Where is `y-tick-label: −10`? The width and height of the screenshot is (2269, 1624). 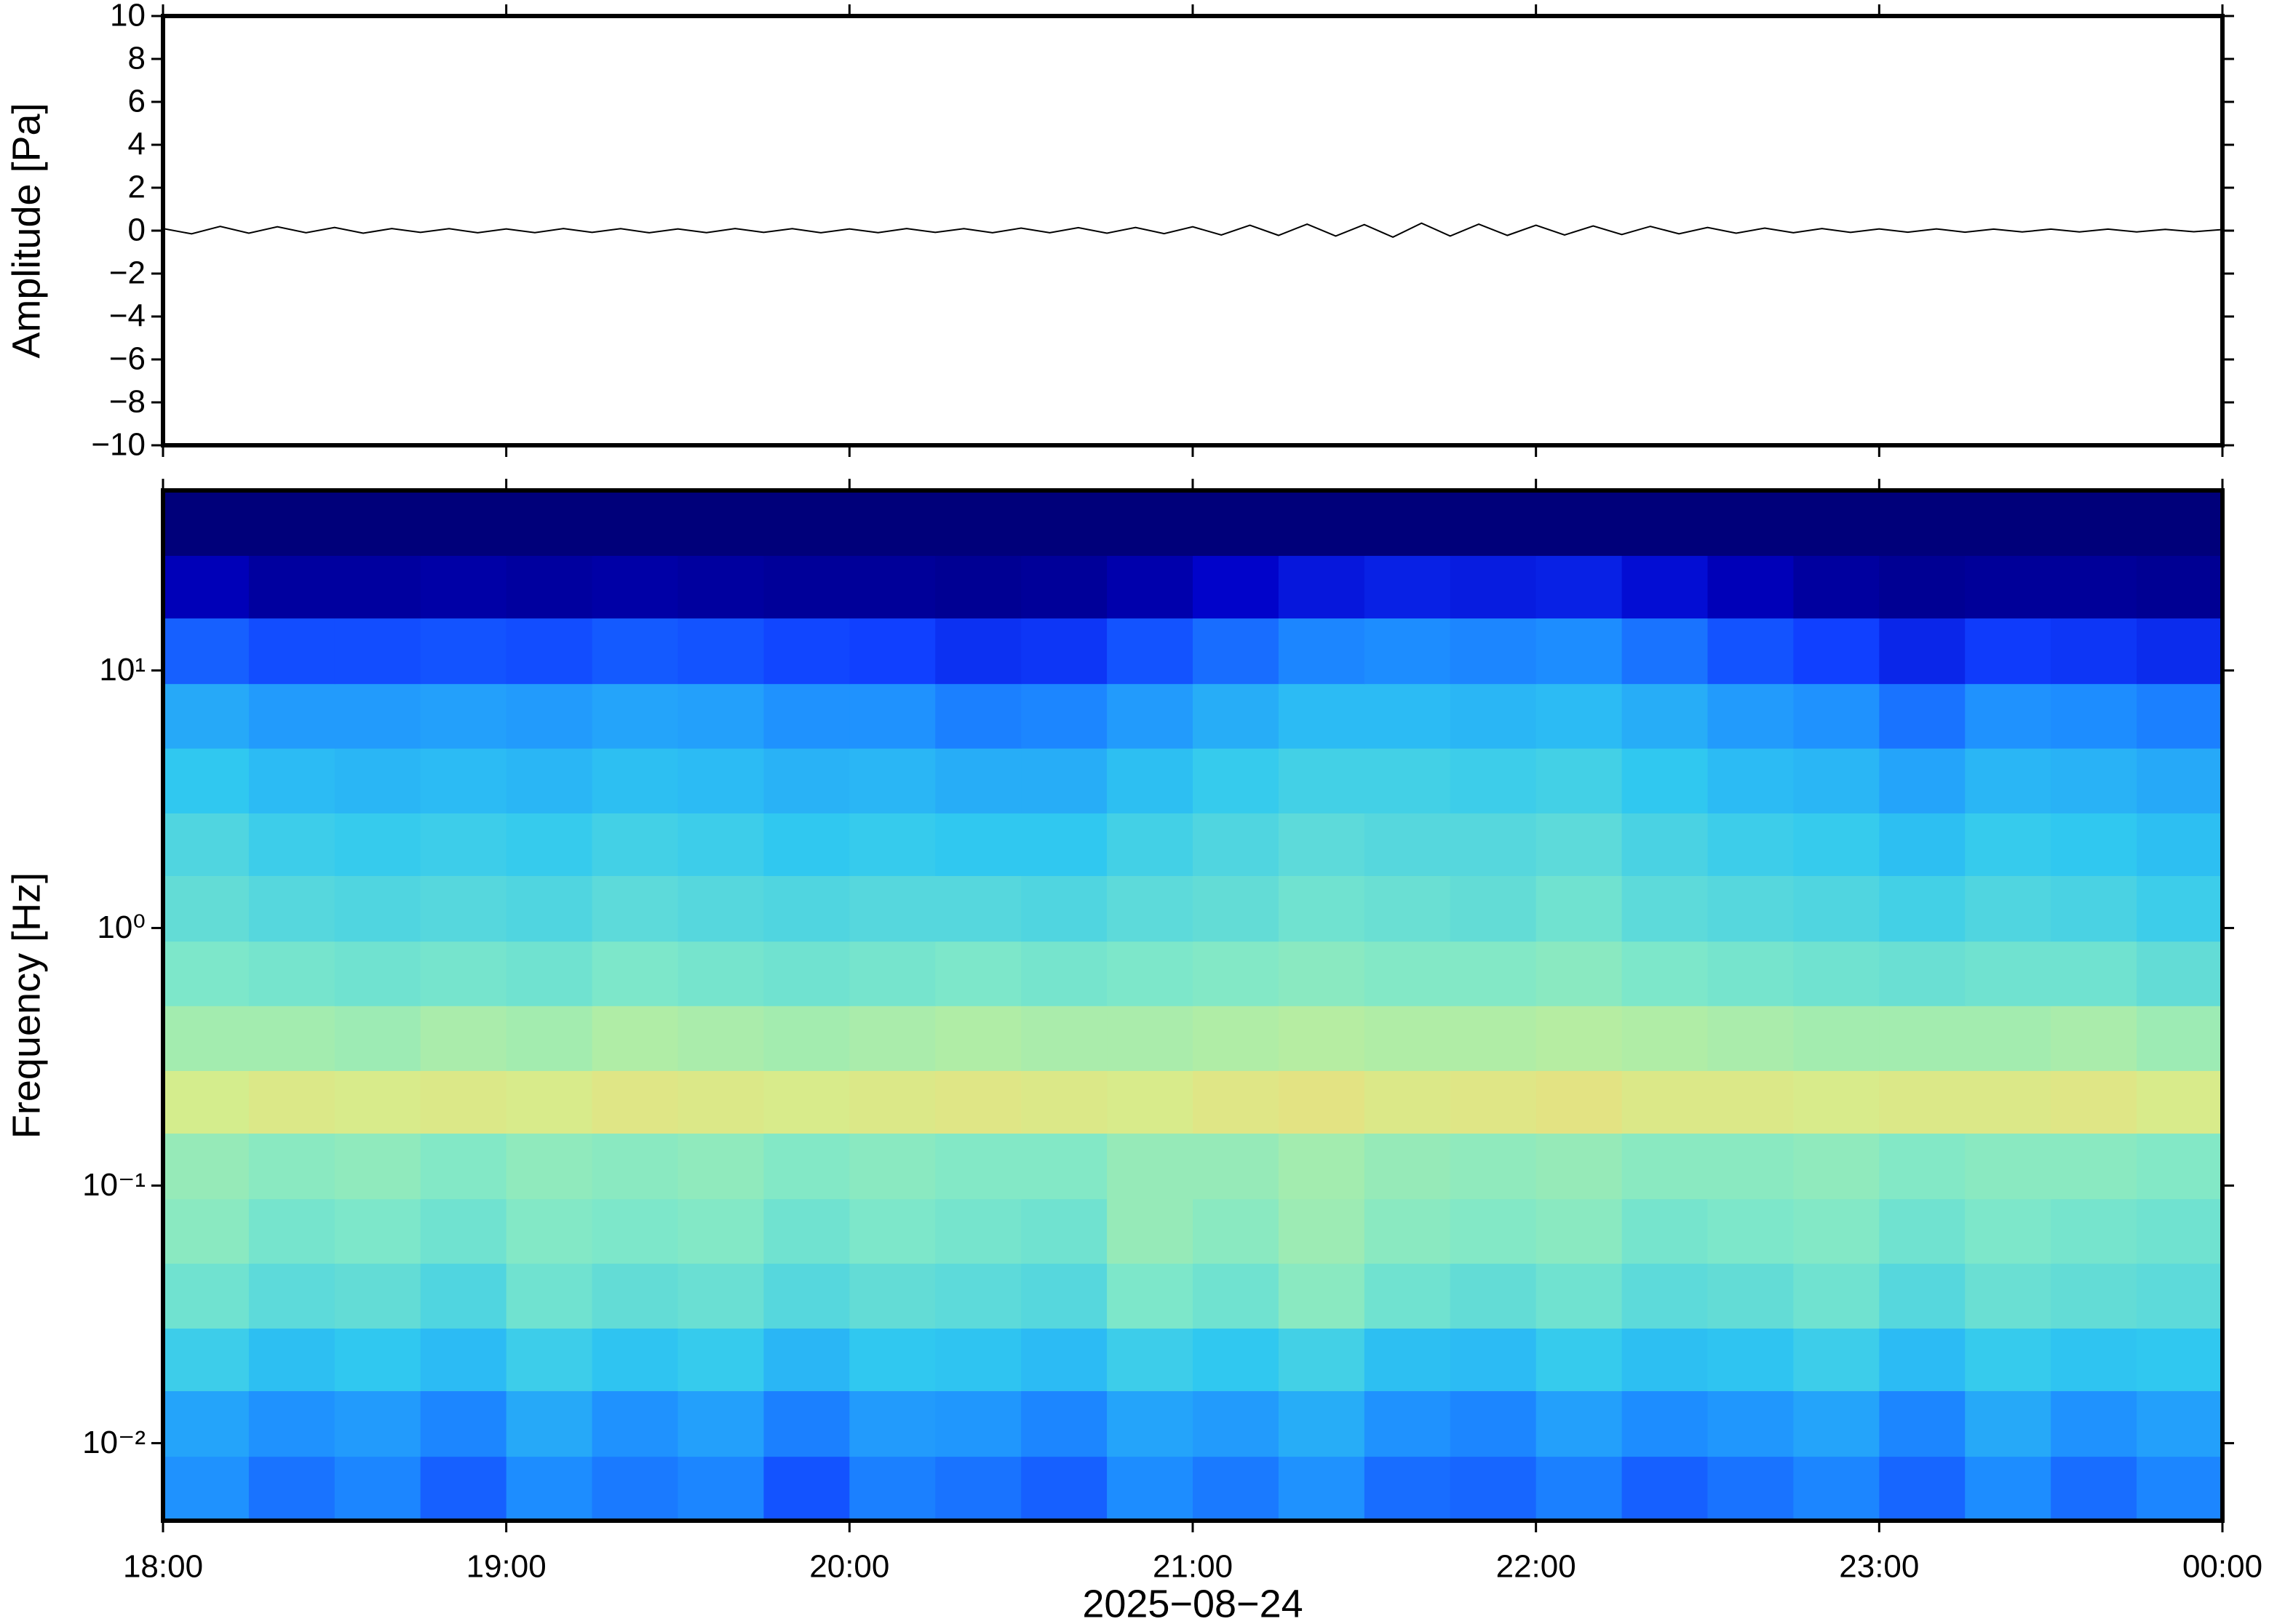
y-tick-label: −10 is located at coordinates (119, 445).